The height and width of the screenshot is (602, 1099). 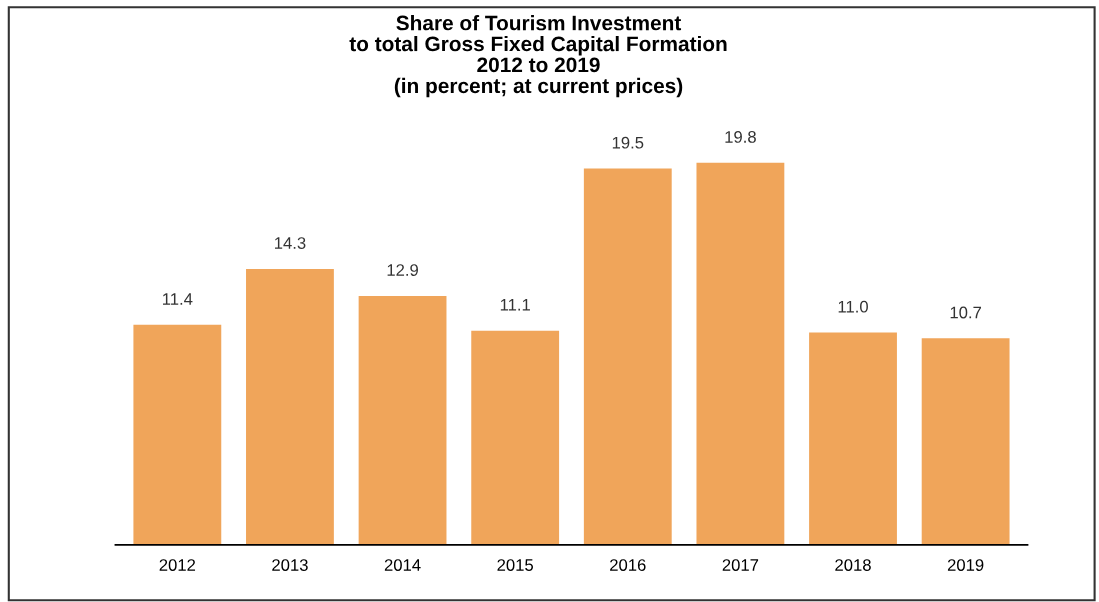 What do you see at coordinates (853, 565) in the screenshot?
I see `x-tick-label: 2018` at bounding box center [853, 565].